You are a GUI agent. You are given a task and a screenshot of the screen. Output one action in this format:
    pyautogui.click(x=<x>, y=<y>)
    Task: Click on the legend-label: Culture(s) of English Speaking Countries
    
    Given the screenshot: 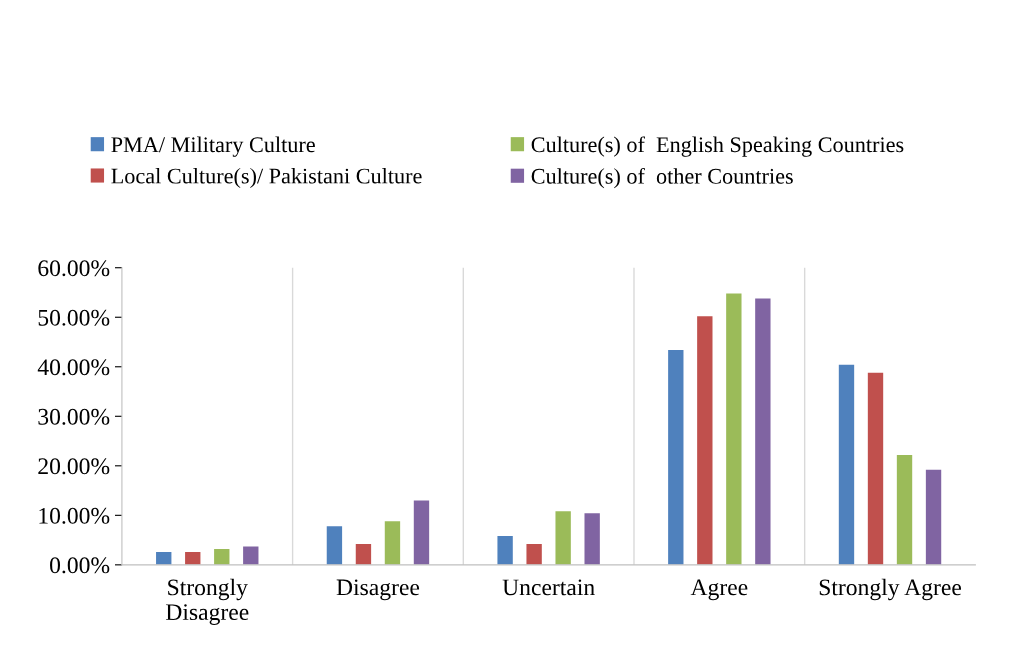 What is the action you would take?
    pyautogui.click(x=717, y=146)
    